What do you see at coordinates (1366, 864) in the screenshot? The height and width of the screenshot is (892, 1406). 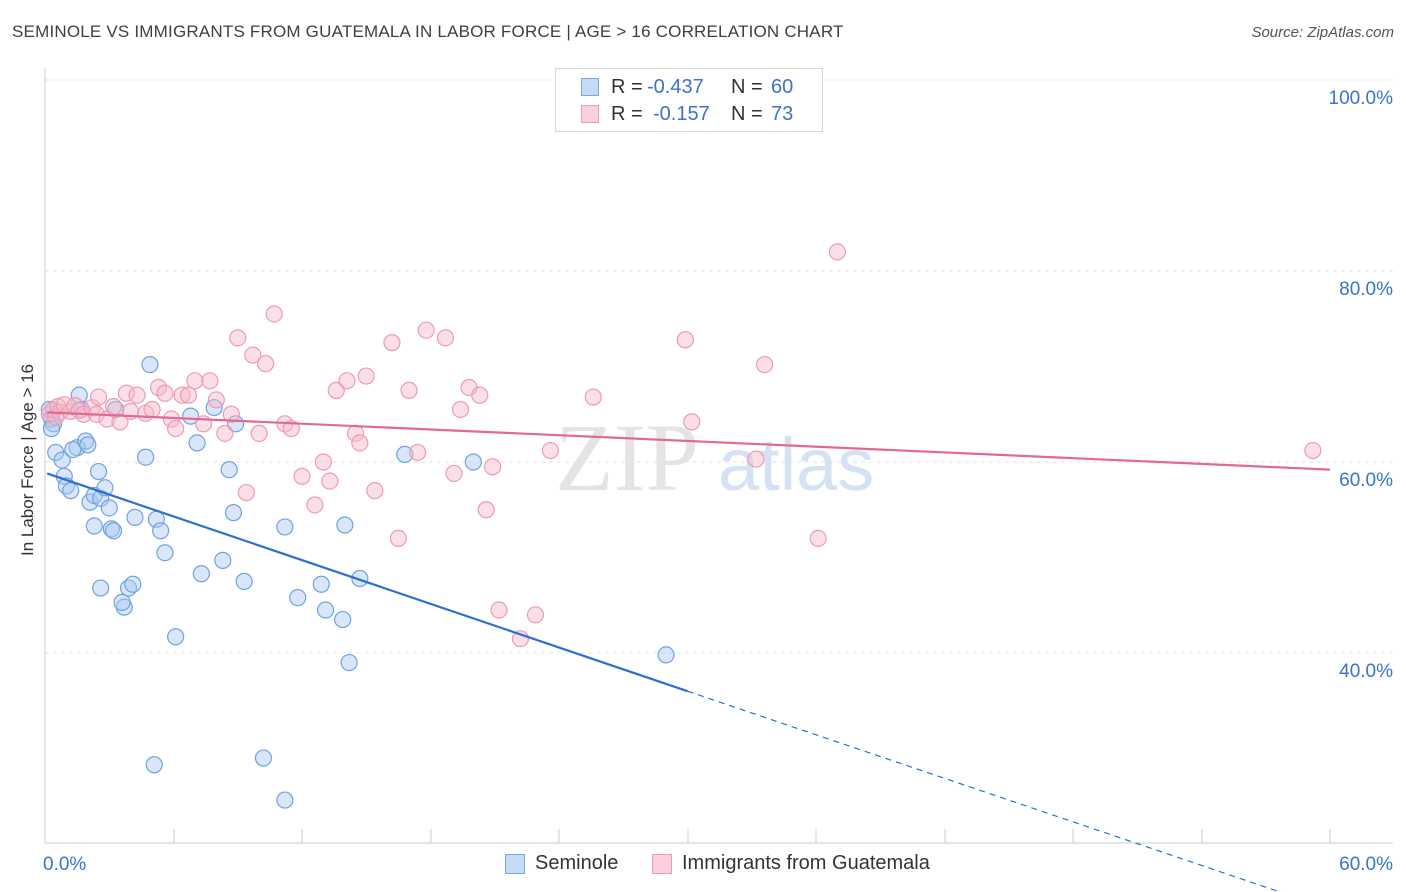 I see `x-tick-label: 60.0%` at bounding box center [1366, 864].